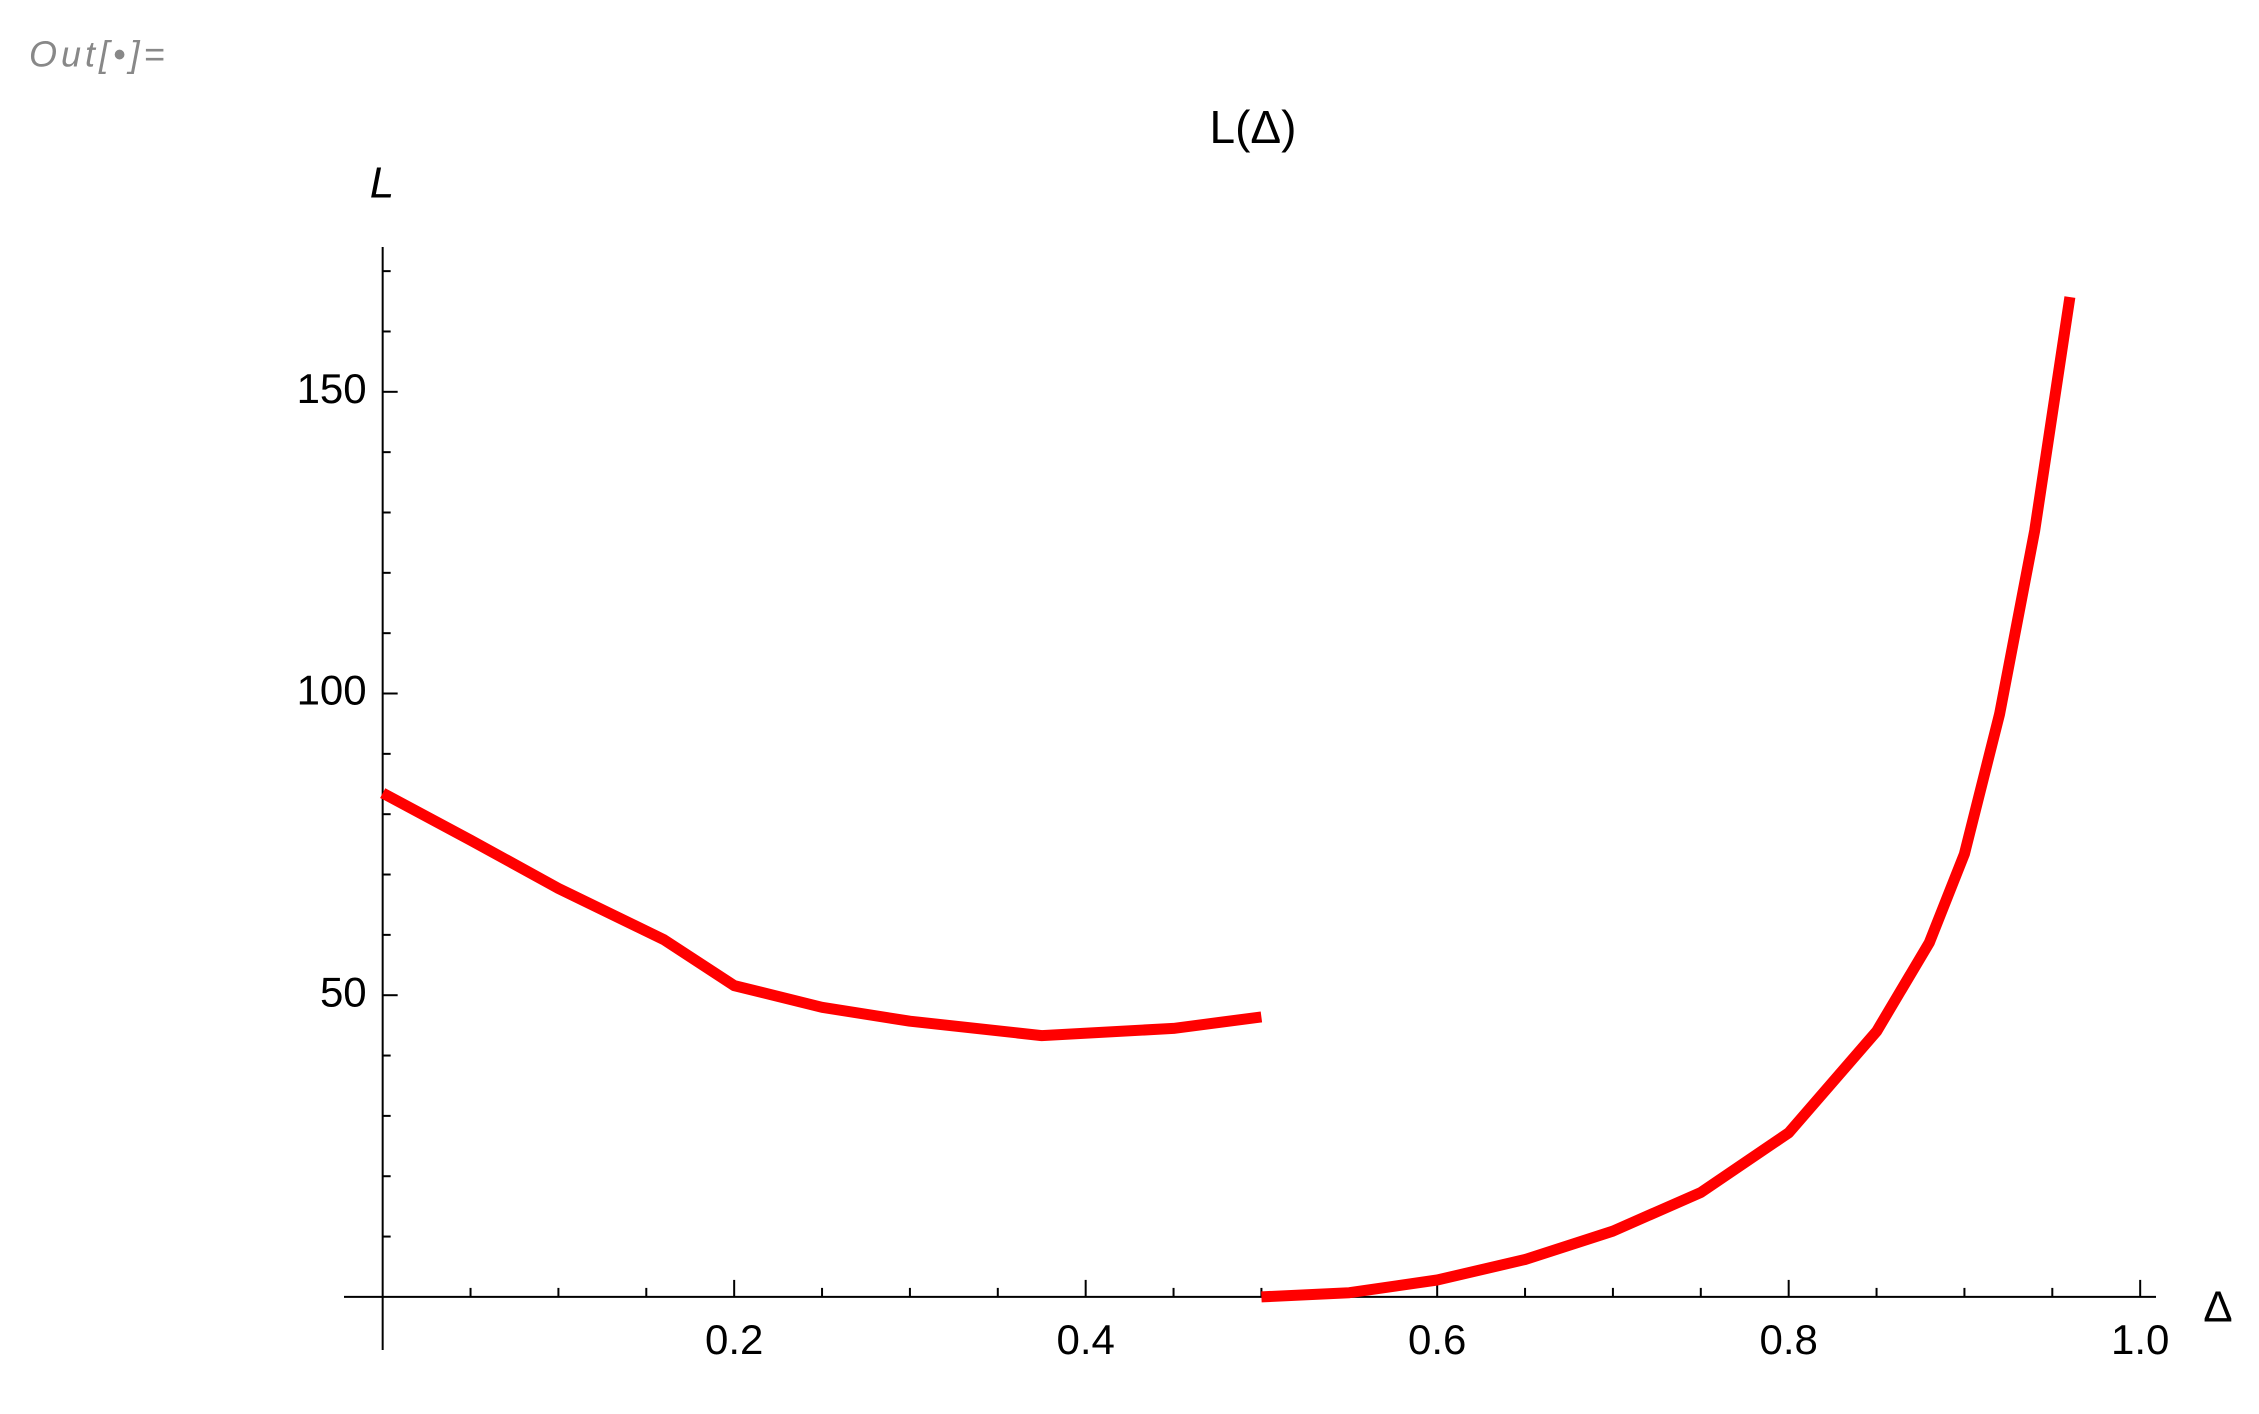 This screenshot has width=2259, height=1414. Describe the element at coordinates (2217, 1307) in the screenshot. I see `x-axis-label: Δ` at that location.